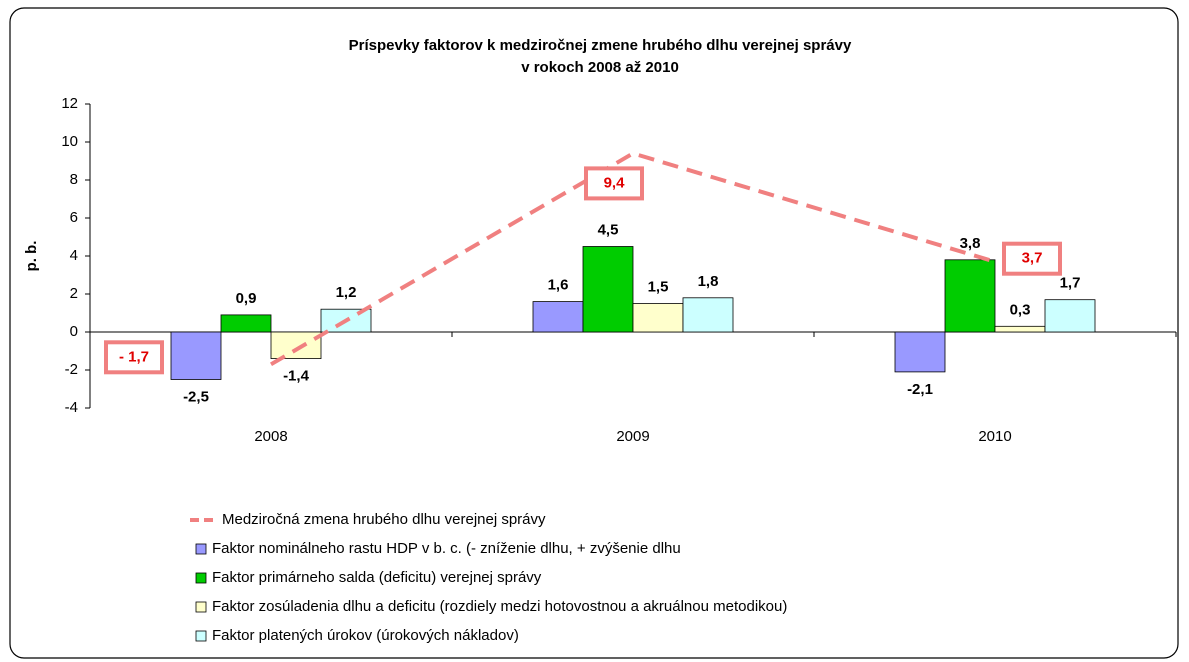 This screenshot has width=1189, height=662. Describe the element at coordinates (196, 396) in the screenshot. I see `bar-value-label: -2,5` at that location.